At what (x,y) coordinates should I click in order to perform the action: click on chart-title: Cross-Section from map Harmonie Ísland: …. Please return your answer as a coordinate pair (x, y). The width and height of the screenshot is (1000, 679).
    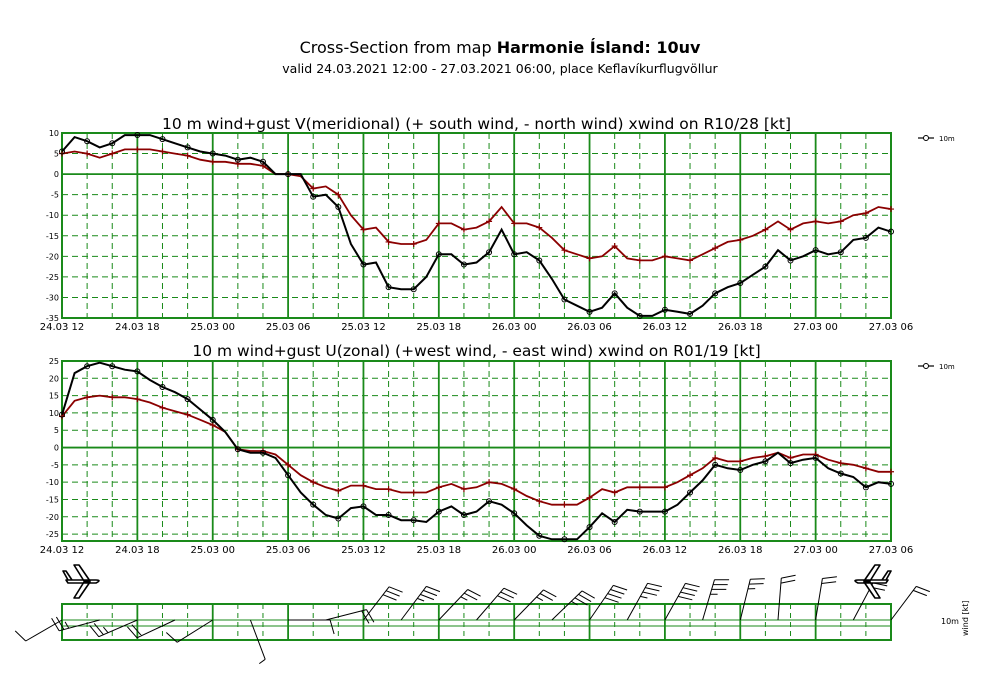
    Looking at the image, I should click on (500, 47).